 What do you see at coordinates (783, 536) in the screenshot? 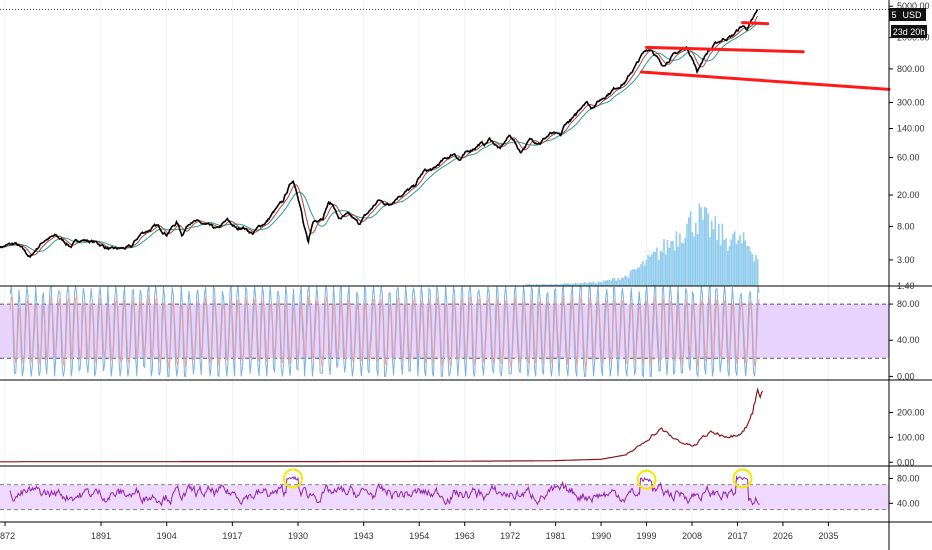
I see `x-tick-label: 2026` at bounding box center [783, 536].